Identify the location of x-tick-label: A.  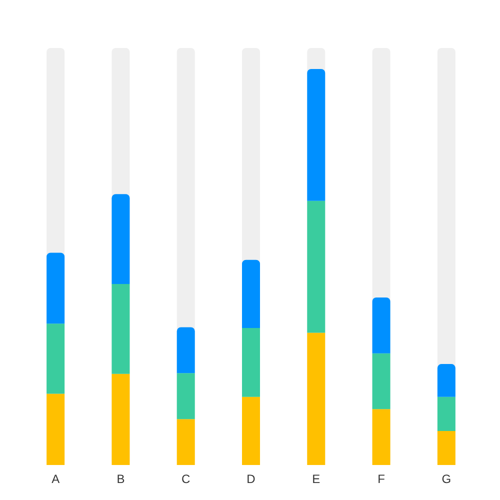
(56, 479).